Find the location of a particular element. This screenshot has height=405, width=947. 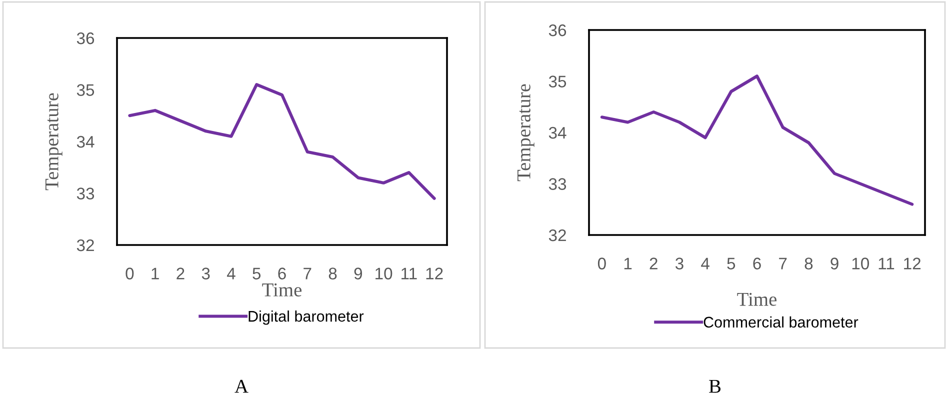

legend-label: Commercial barometer is located at coordinates (781, 322).